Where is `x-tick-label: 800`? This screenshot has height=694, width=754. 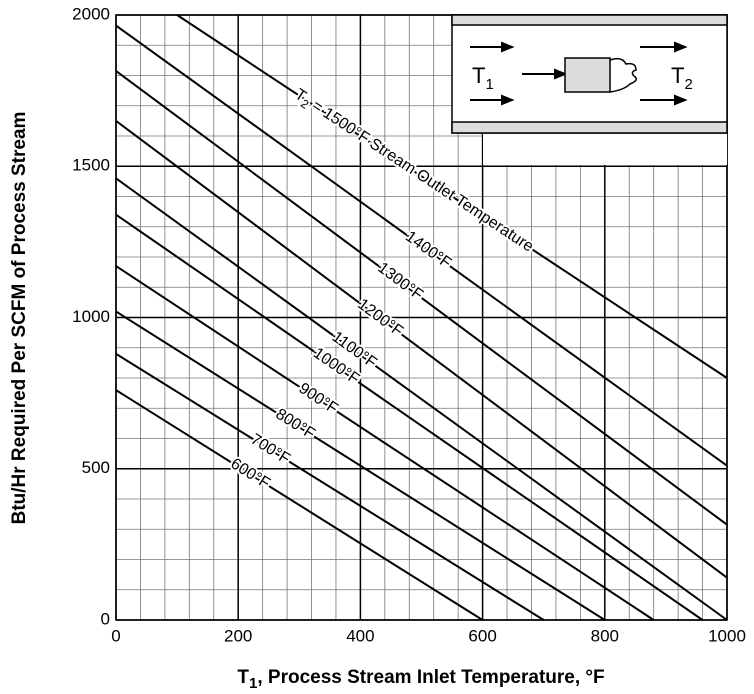
x-tick-label: 800 is located at coordinates (605, 635).